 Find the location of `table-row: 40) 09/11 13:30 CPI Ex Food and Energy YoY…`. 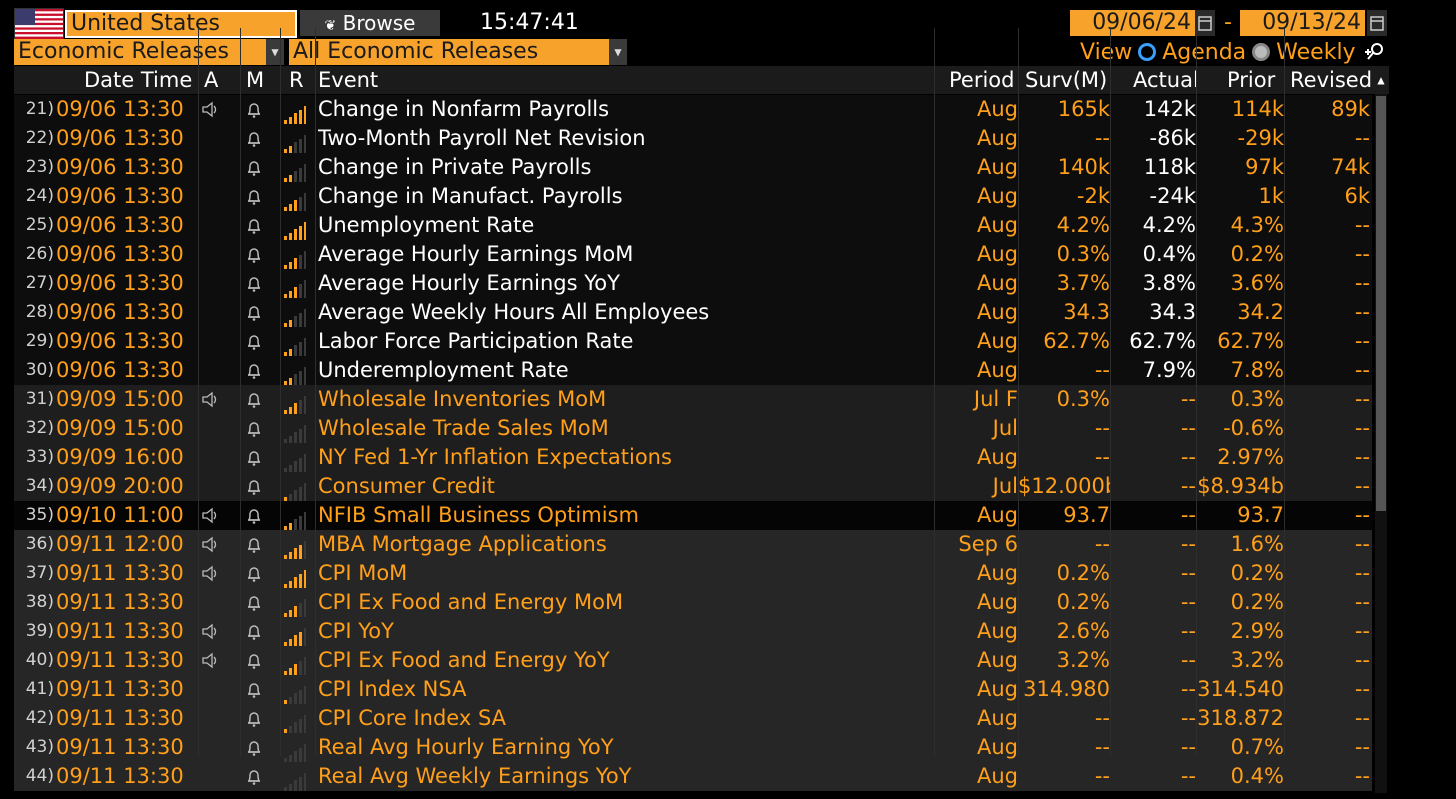

table-row: 40) 09/11 13:30 CPI Ex Food and Energy YoY… is located at coordinates (693, 660).